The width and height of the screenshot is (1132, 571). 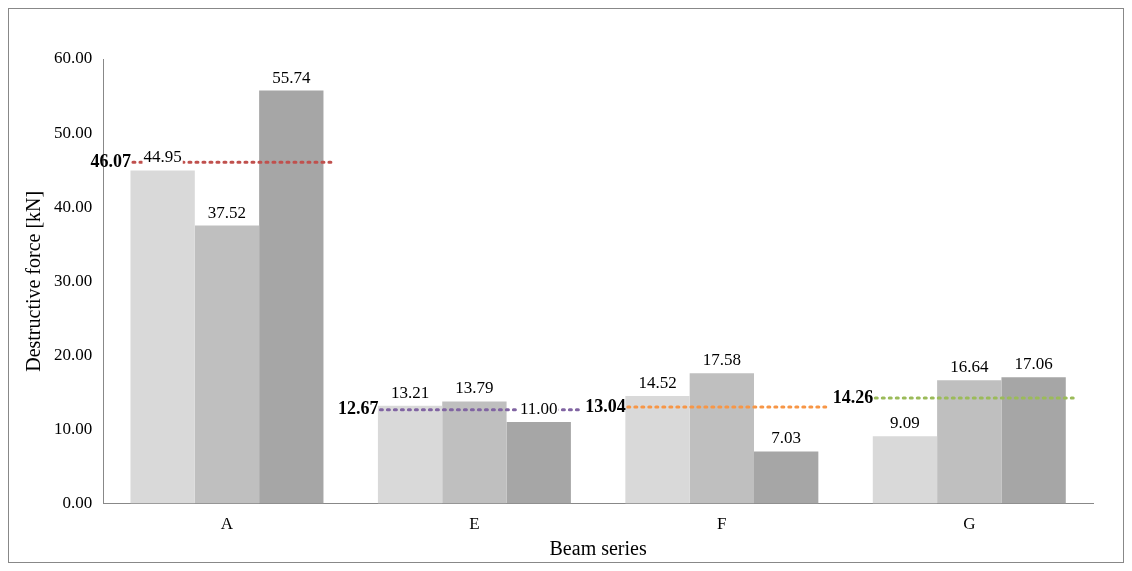 I want to click on data-label: 9.09, so click(x=905, y=423).